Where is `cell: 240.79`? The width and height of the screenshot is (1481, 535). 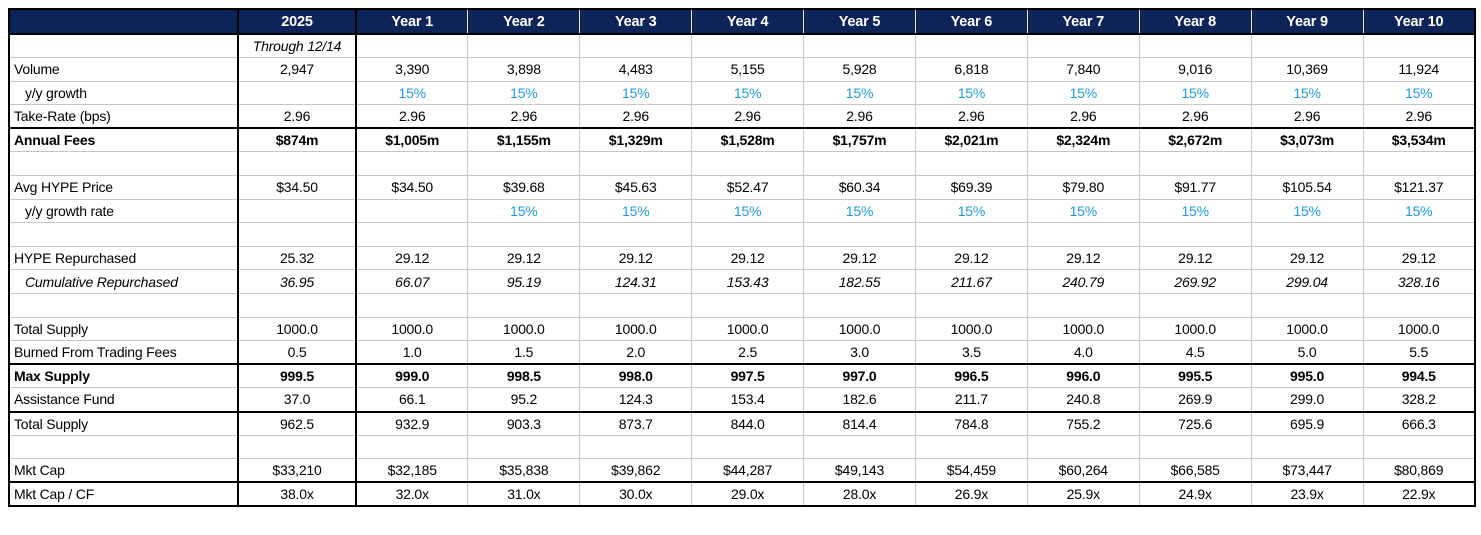
cell: 240.79 is located at coordinates (1083, 281).